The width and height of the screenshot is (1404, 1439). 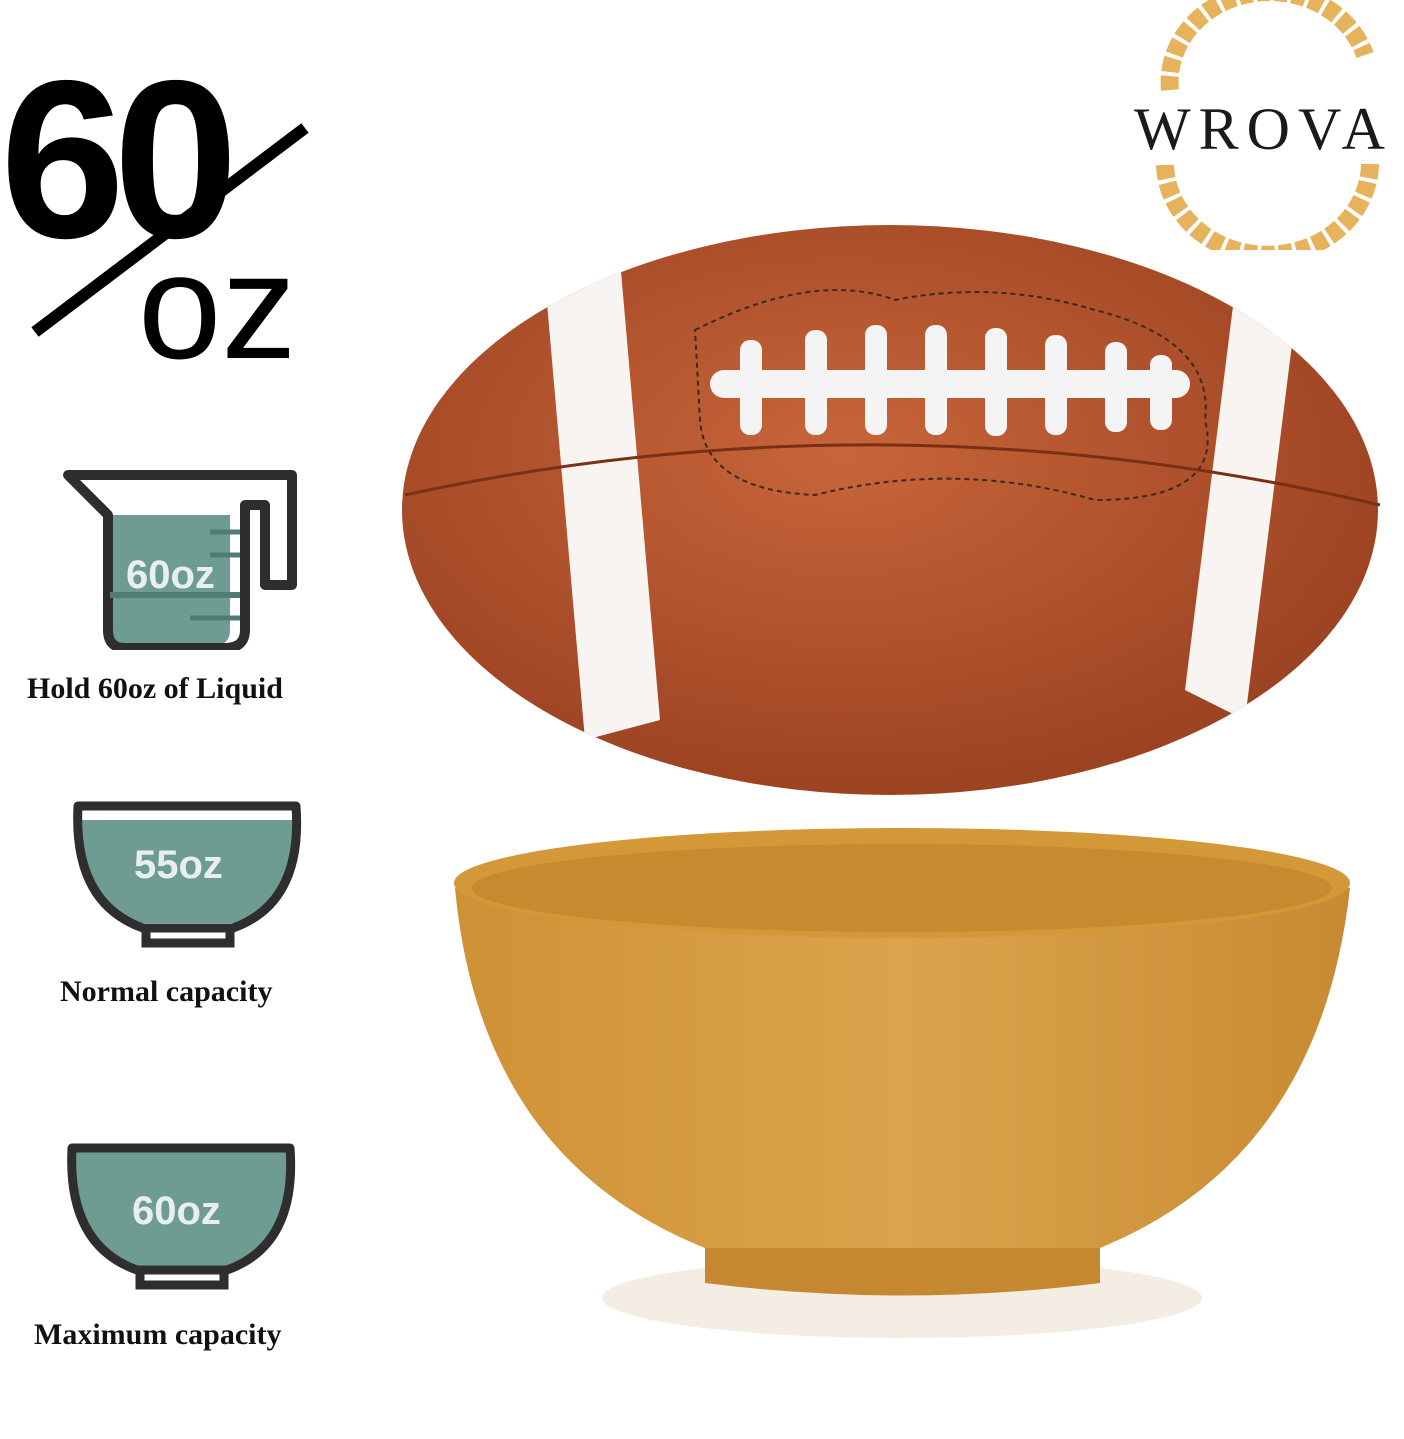 I want to click on slash-divider, so click(x=170, y=230).